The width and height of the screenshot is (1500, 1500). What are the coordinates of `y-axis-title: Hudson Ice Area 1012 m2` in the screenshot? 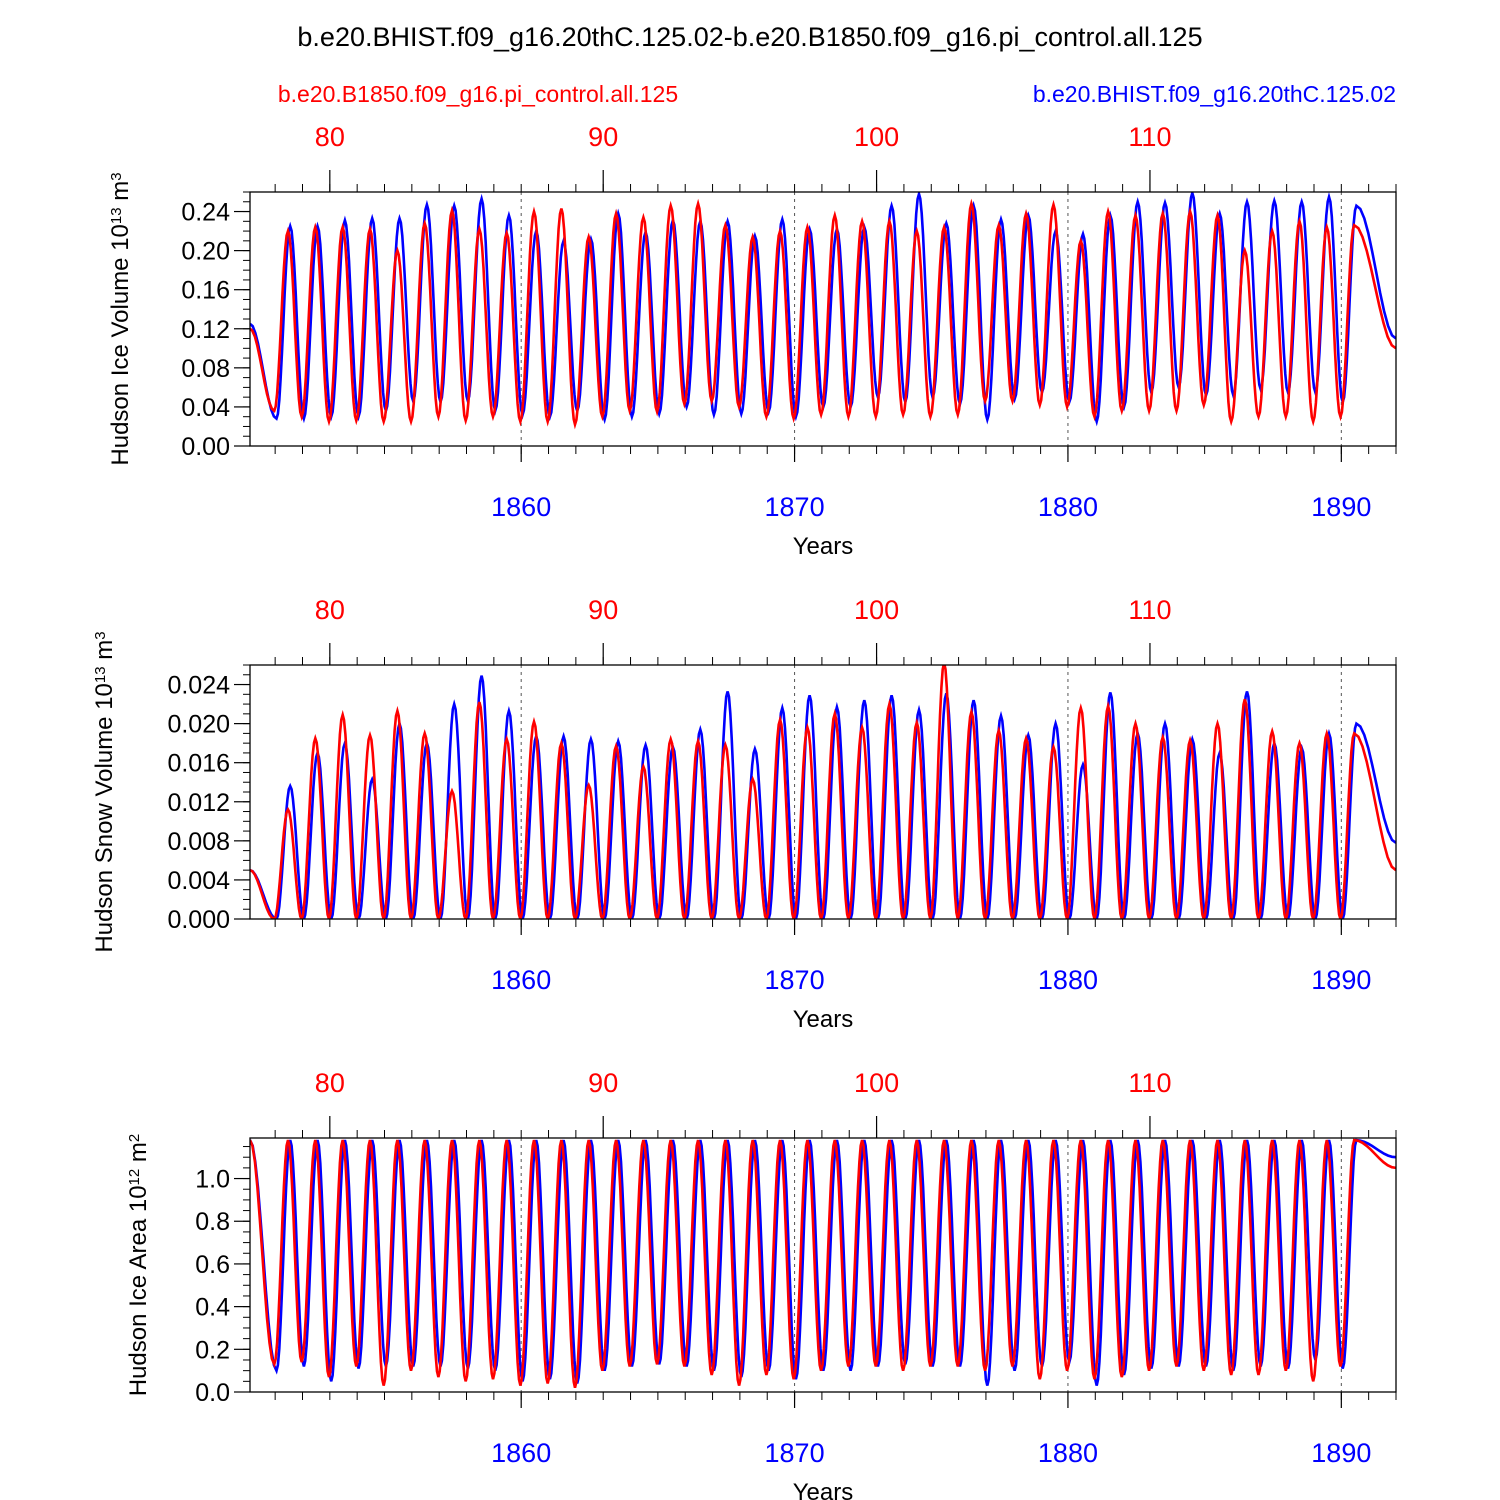 It's located at (138, 1265).